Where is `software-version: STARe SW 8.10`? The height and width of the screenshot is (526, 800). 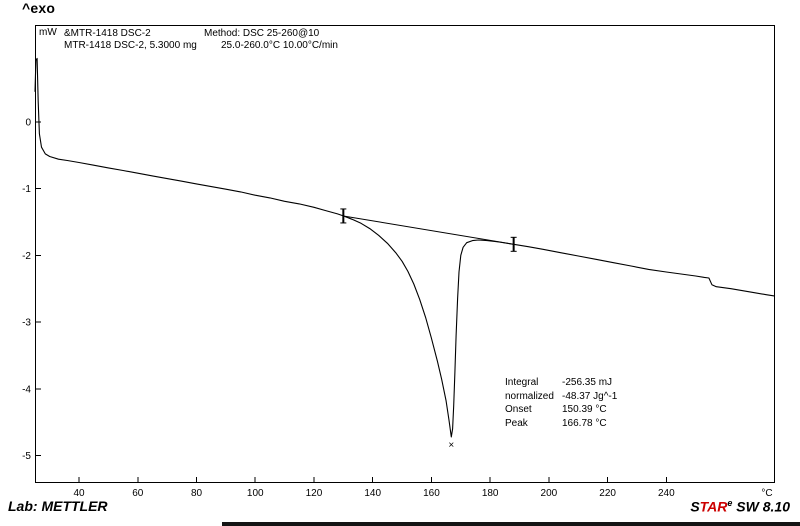
software-version: STARe SW 8.10 is located at coordinates (740, 506).